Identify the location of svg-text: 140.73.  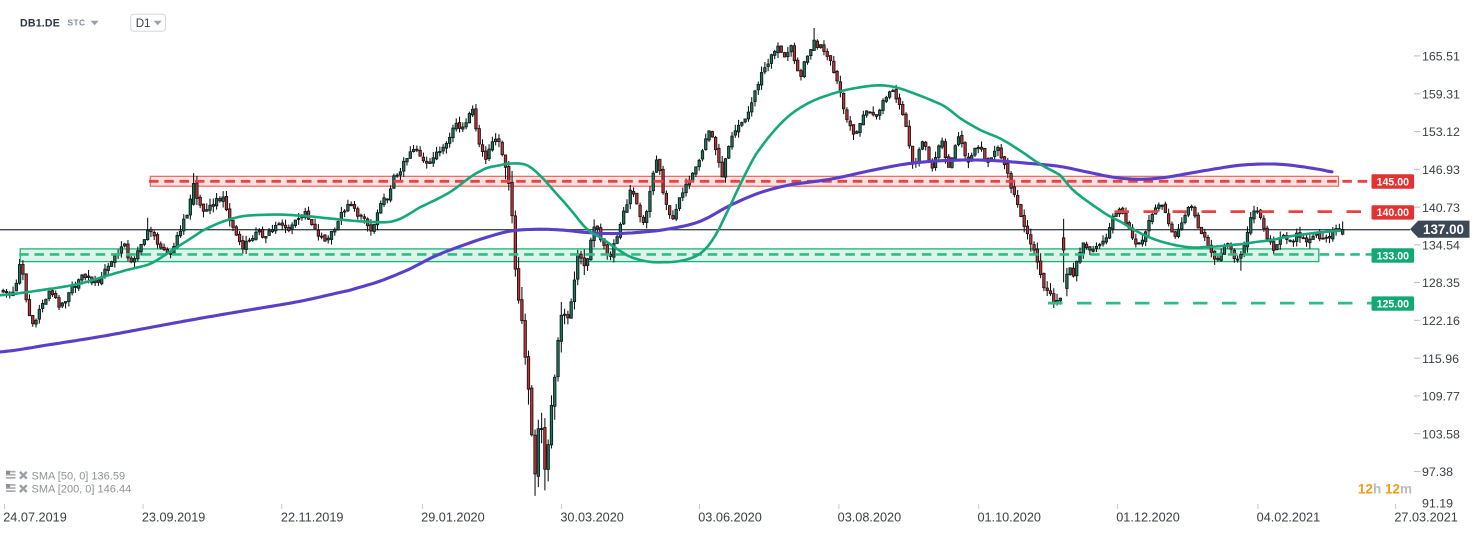
(1441, 208).